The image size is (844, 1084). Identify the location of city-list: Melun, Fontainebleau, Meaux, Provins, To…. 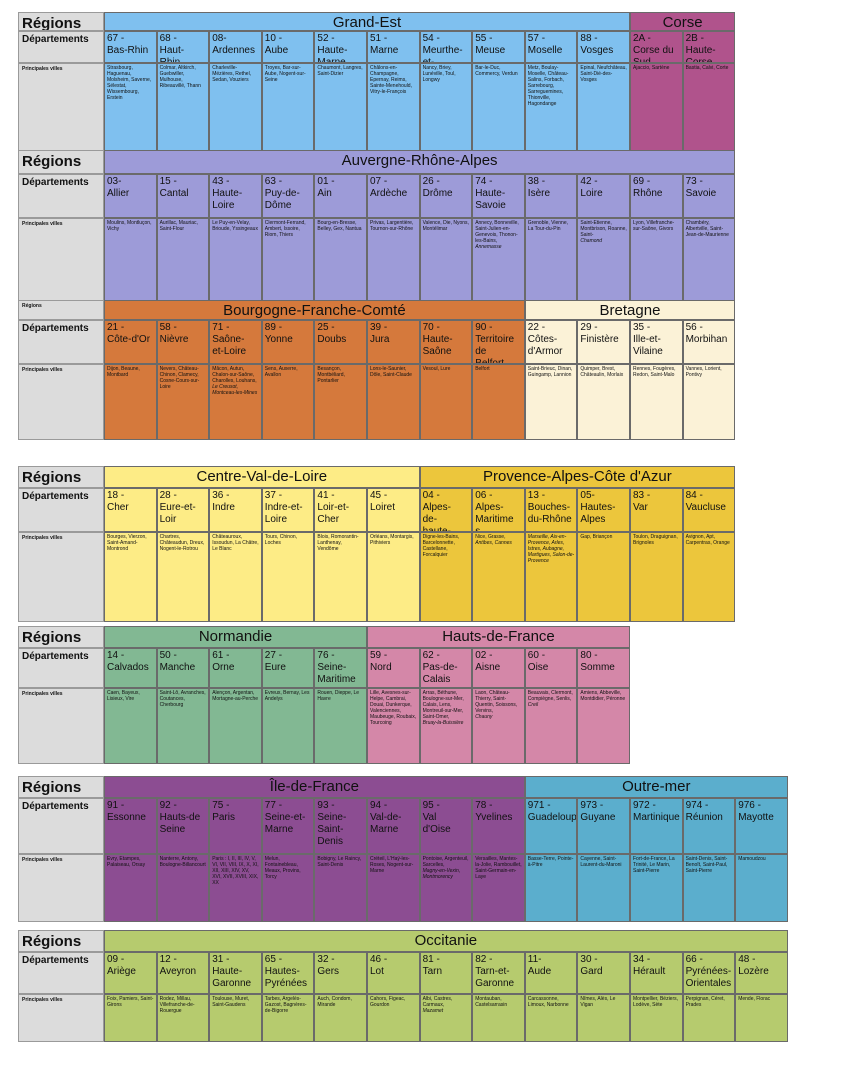
(282, 868).